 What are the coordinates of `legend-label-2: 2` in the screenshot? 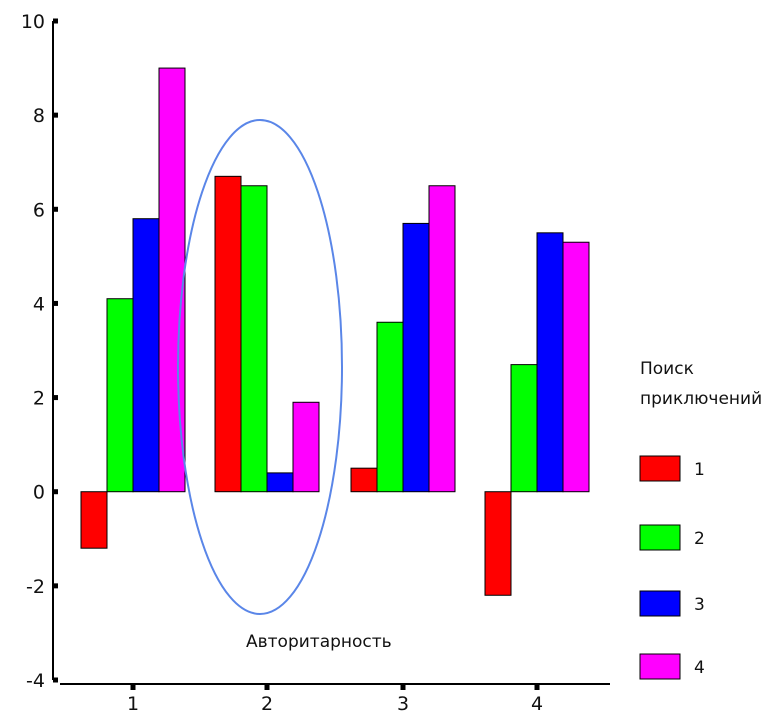 It's located at (699, 539).